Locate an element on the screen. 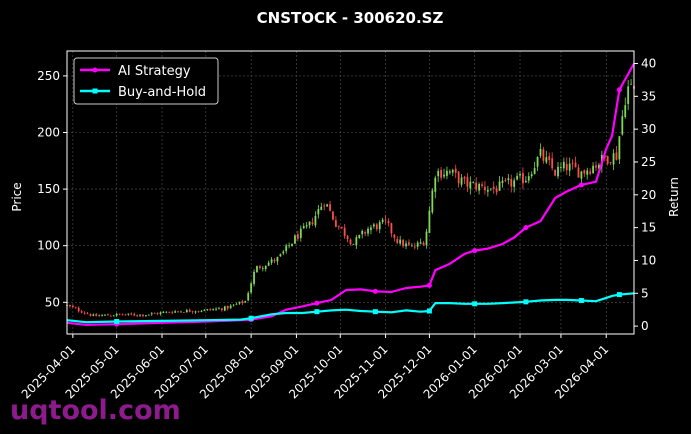 The height and width of the screenshot is (434, 691). y-axis-label-left: Price is located at coordinates (17, 196).